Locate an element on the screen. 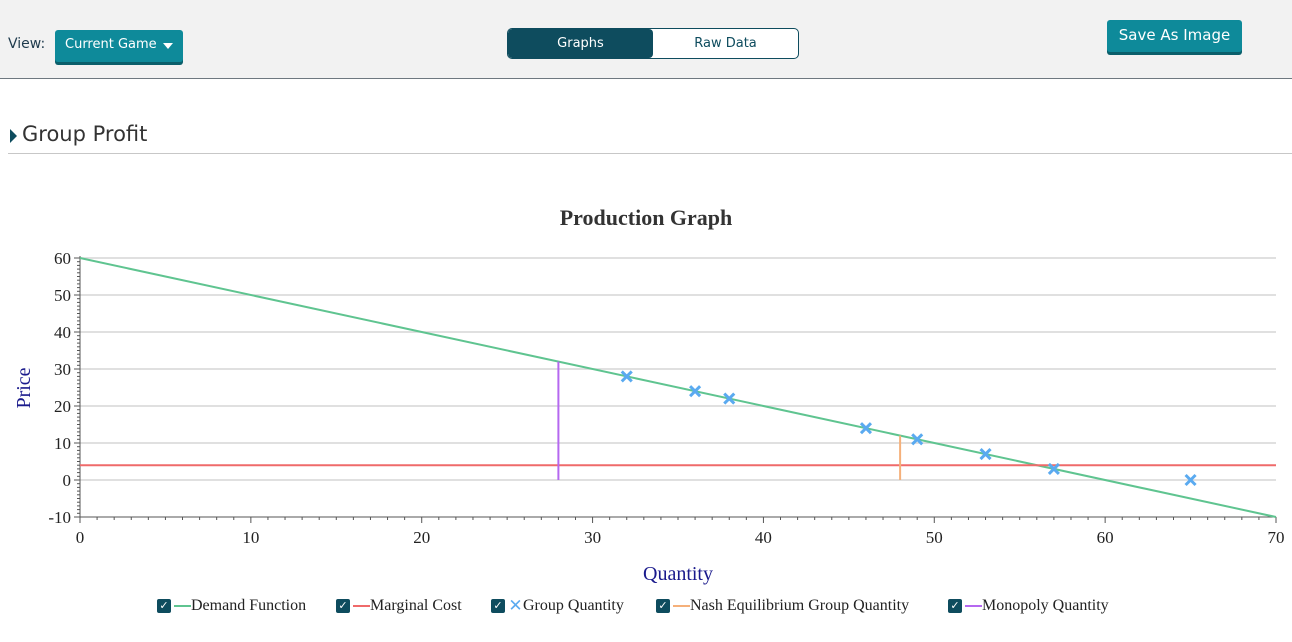  legend-item-group-quantity: ✓ ✕ Group Quantity is located at coordinates (557, 606).